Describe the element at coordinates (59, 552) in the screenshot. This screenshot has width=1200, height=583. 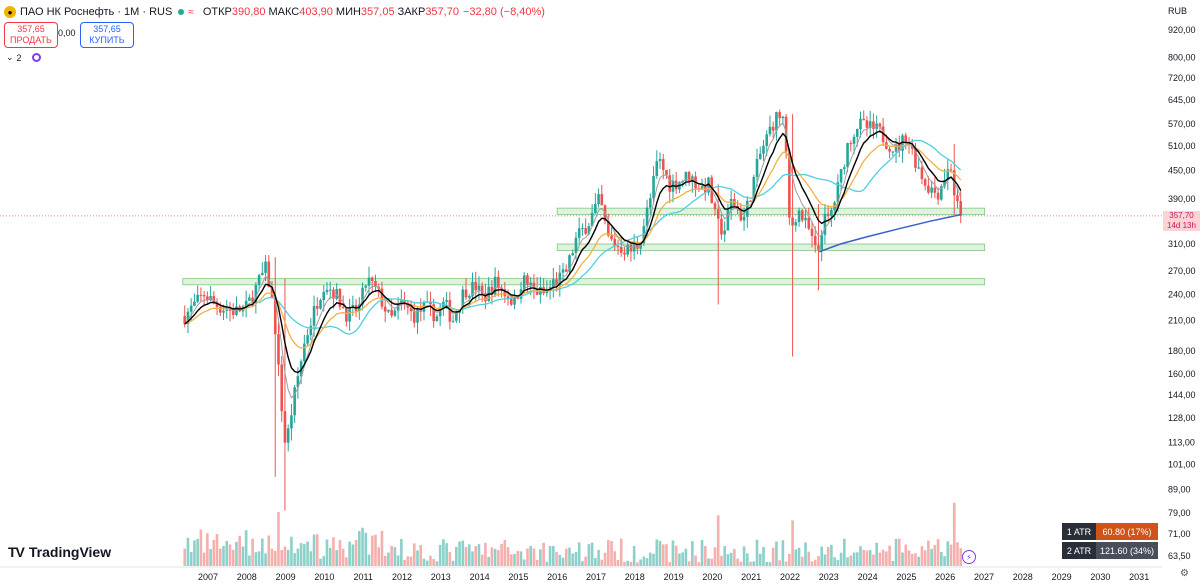
I see `tradingview-logo: TV TradingView` at that location.